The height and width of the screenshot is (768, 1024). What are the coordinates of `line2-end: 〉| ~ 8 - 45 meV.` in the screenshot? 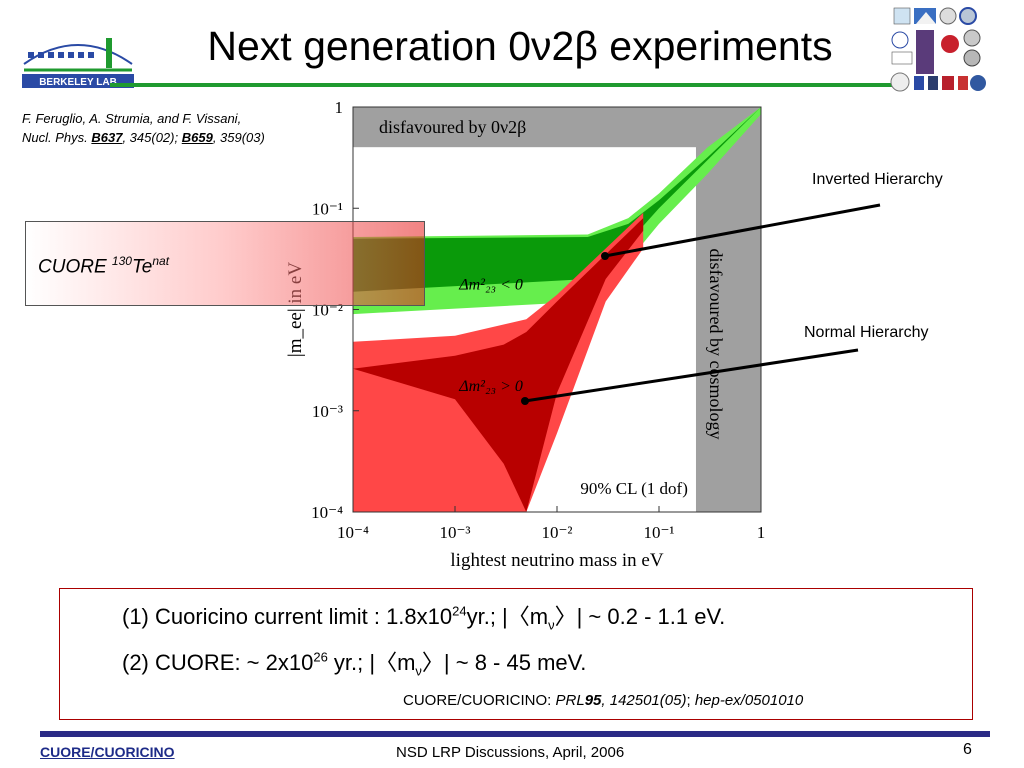 It's located at (504, 662).